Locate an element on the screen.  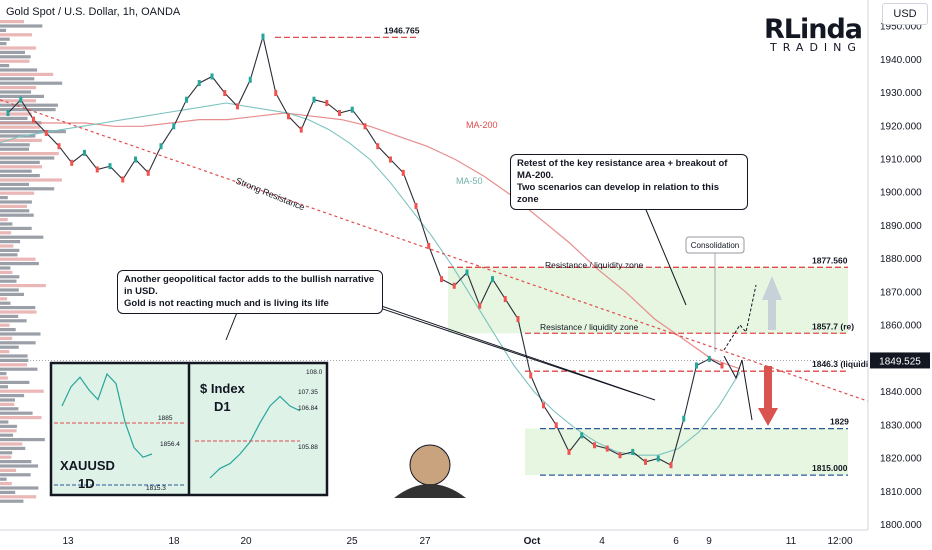
character-face is located at coordinates (430, 465).